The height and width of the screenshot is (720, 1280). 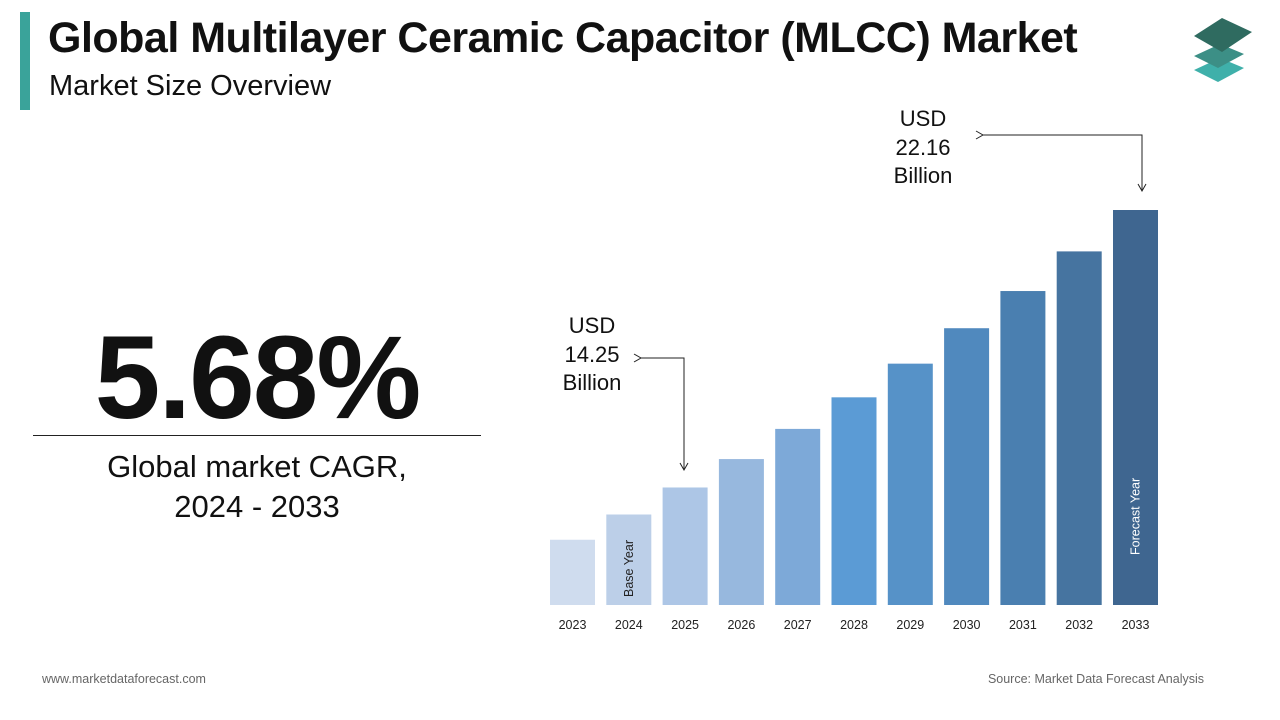 I want to click on annotation-arrow-2033, so click(x=1061, y=161).